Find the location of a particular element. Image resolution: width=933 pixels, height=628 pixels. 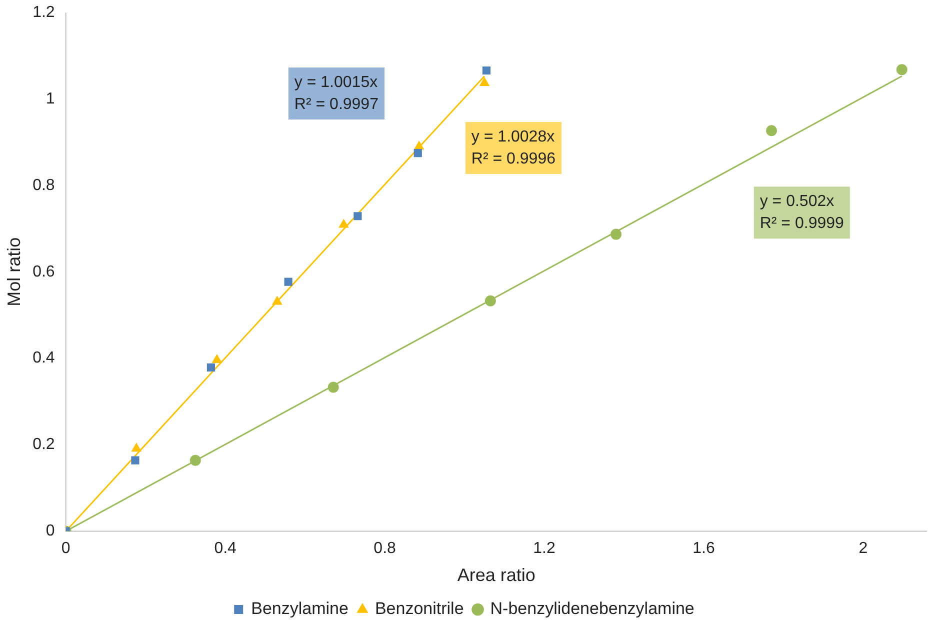

x-tick-label: 2 is located at coordinates (863, 549).